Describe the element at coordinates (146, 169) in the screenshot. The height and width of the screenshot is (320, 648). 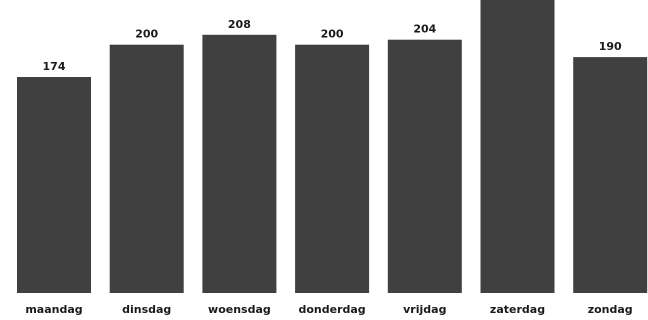
I see `bar-dinsdag` at that location.